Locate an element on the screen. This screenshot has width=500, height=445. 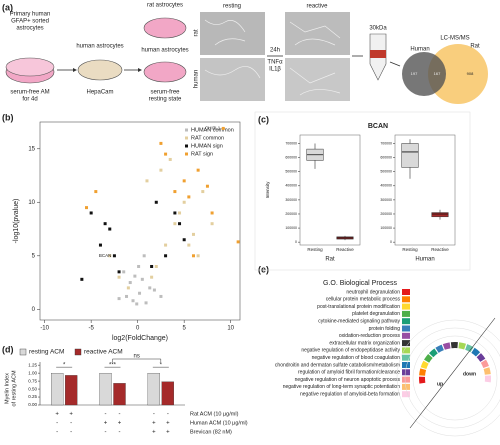
micrograph is located at coordinates (232, 79).